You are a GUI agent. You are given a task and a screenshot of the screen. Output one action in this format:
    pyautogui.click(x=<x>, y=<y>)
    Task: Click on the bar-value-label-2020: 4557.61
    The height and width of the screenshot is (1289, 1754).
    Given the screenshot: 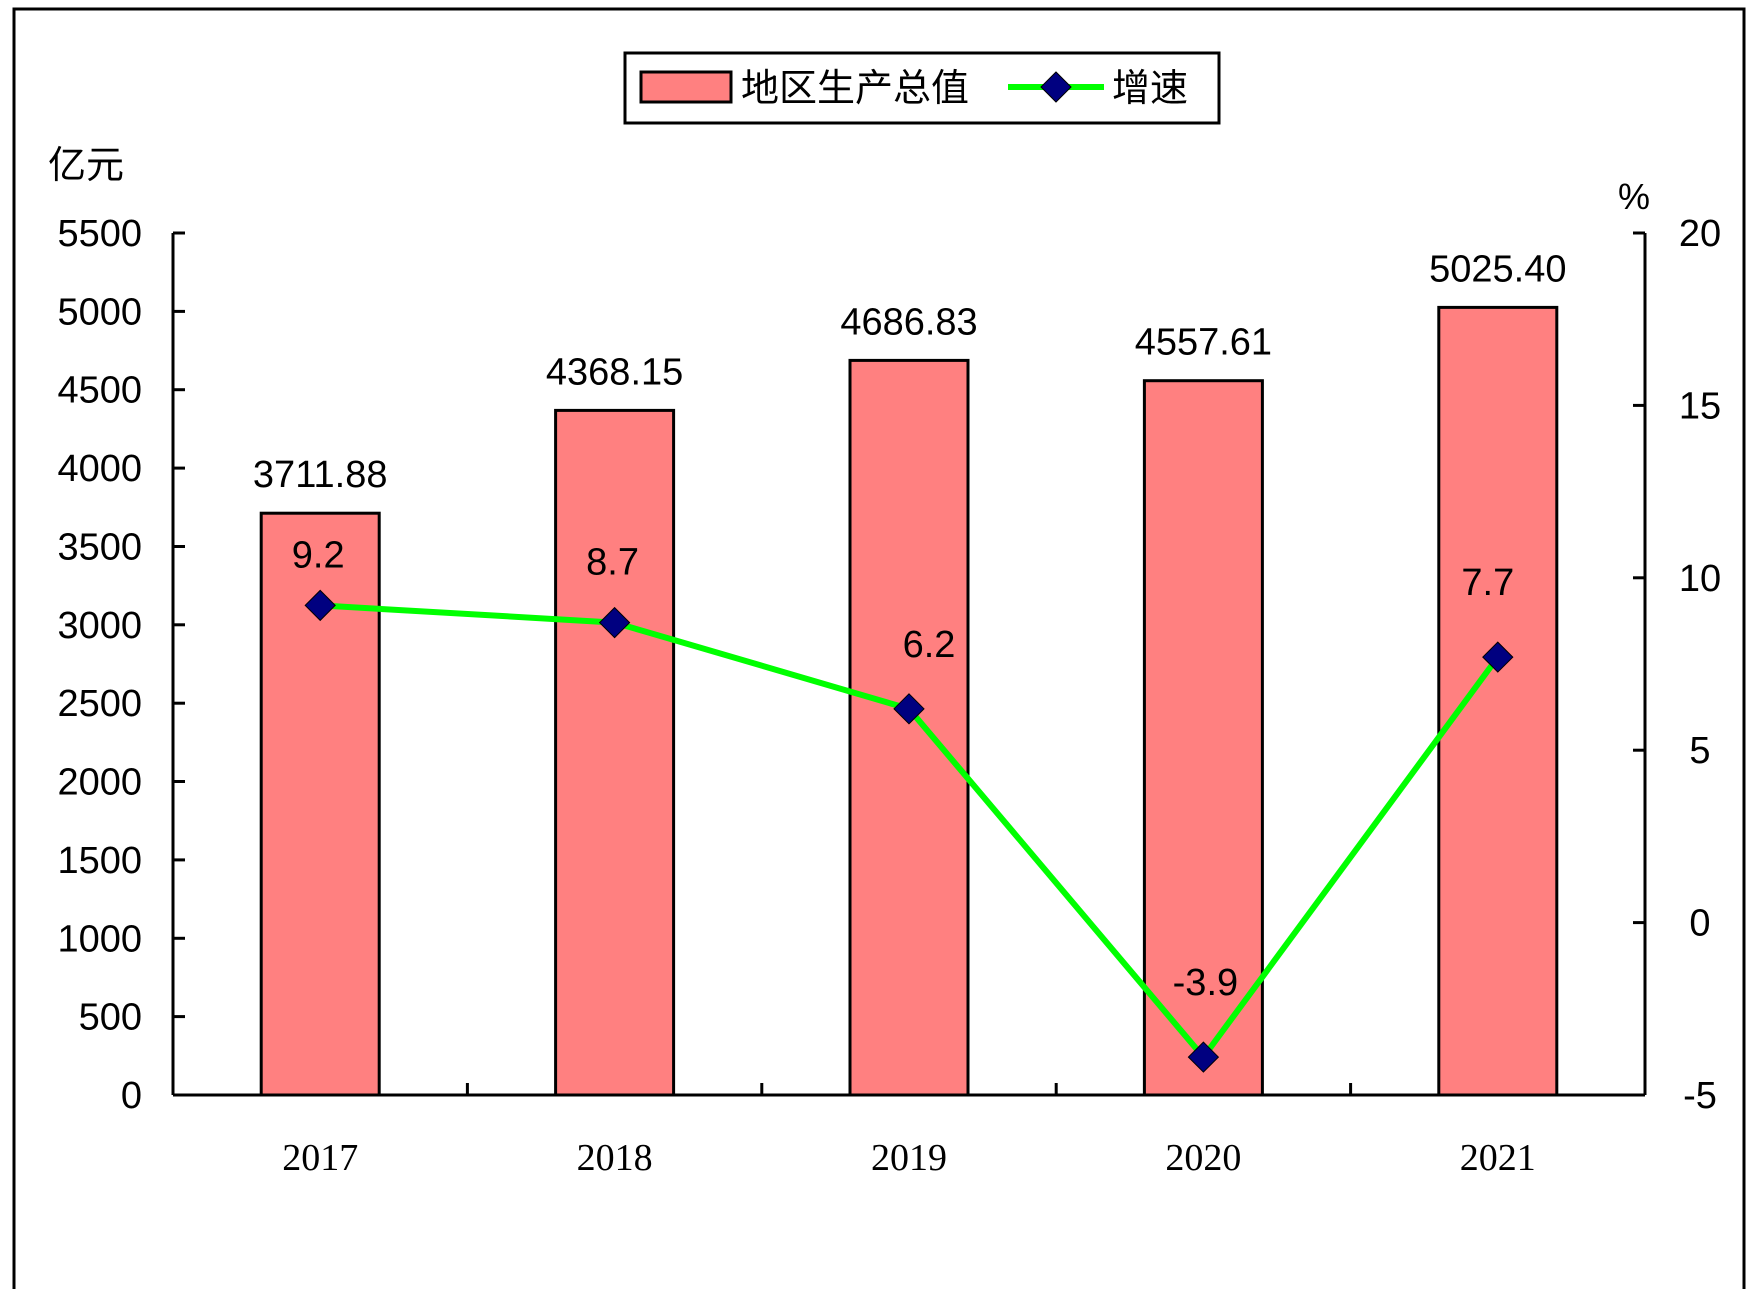 What is the action you would take?
    pyautogui.click(x=1203, y=343)
    